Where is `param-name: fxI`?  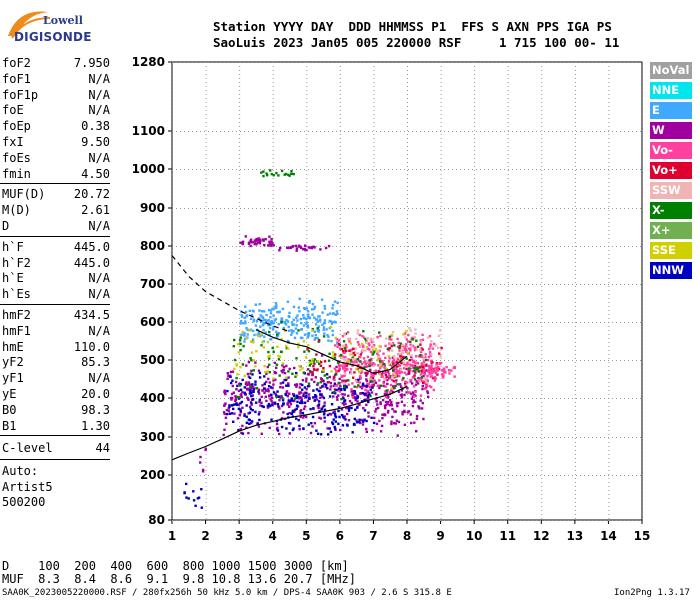
param-name: fxI is located at coordinates (13, 142).